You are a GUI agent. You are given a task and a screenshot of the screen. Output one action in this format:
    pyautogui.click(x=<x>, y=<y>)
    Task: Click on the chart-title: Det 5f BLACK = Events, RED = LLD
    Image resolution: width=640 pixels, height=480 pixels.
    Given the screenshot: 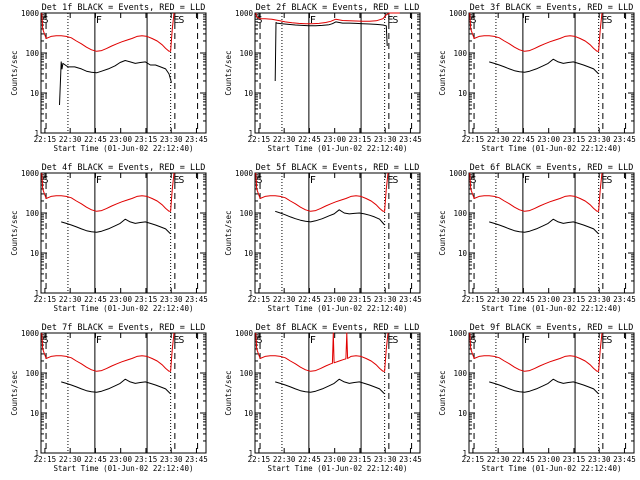 What is the action you would take?
    pyautogui.click(x=338, y=168)
    